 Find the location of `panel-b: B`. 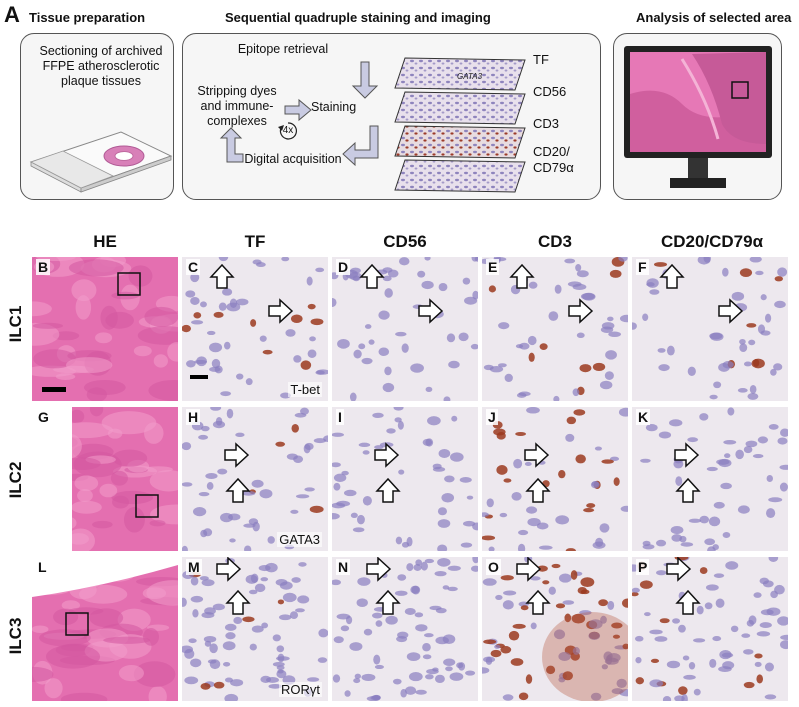

panel-b: B is located at coordinates (105, 329).